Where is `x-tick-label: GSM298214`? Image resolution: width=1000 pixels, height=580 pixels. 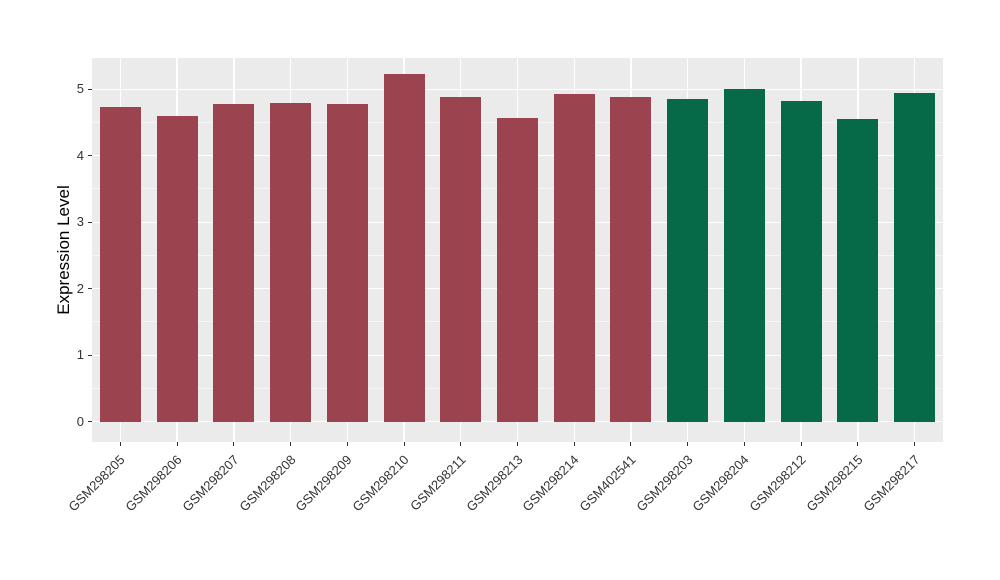
x-tick-label: GSM298214 is located at coordinates (550, 483).